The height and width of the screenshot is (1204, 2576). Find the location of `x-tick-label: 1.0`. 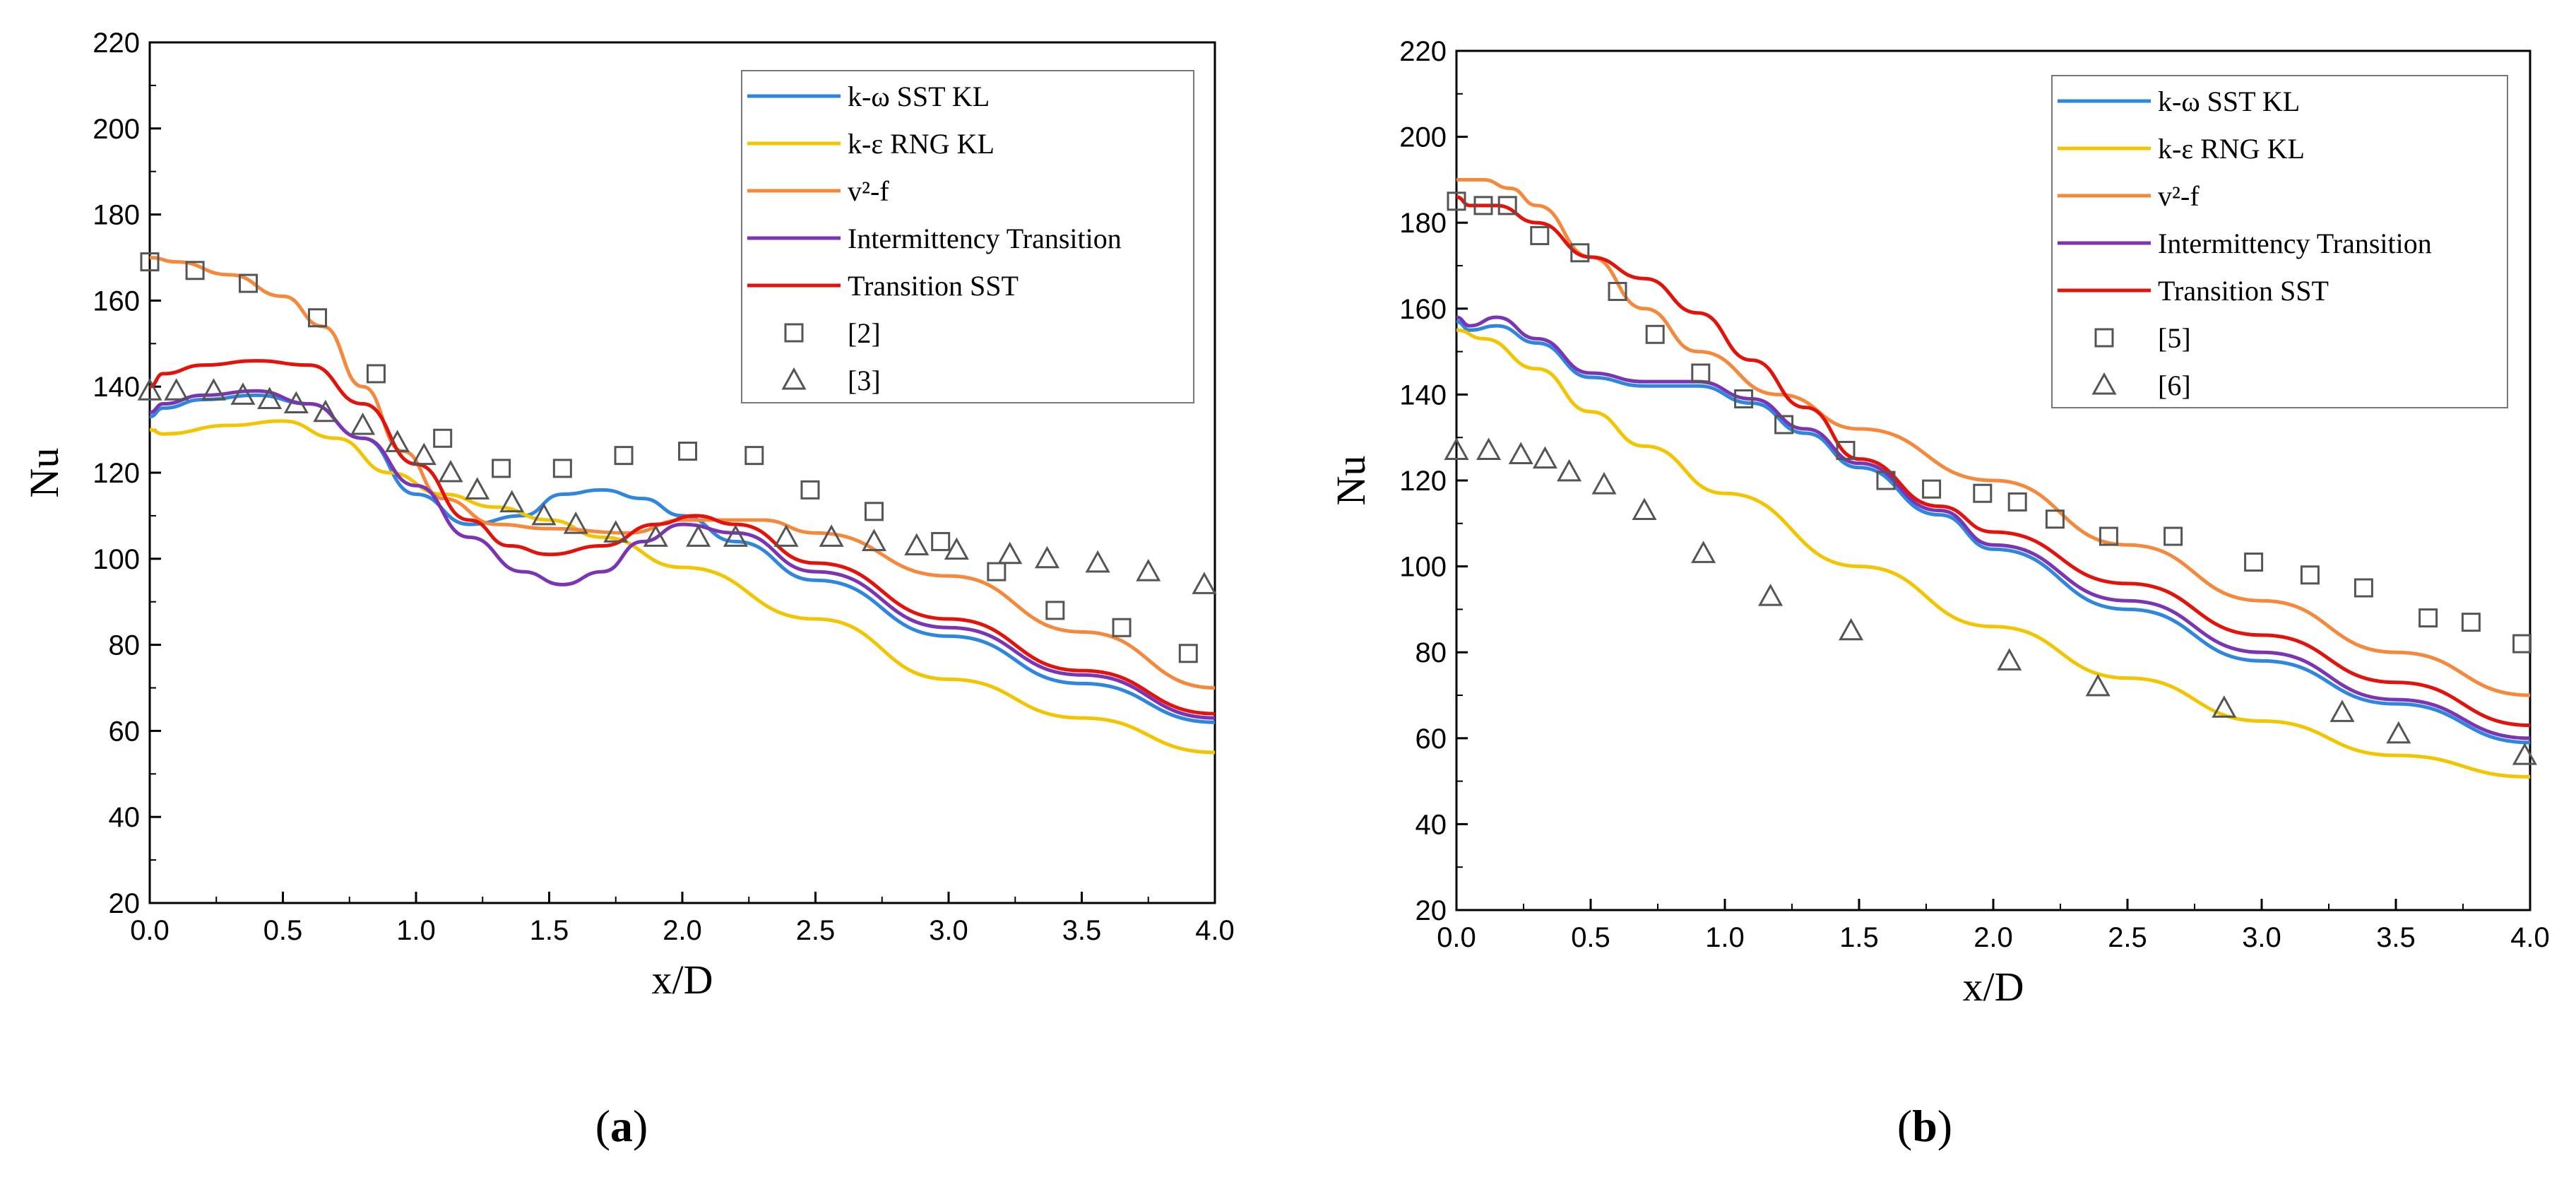

x-tick-label: 1.0 is located at coordinates (416, 930).